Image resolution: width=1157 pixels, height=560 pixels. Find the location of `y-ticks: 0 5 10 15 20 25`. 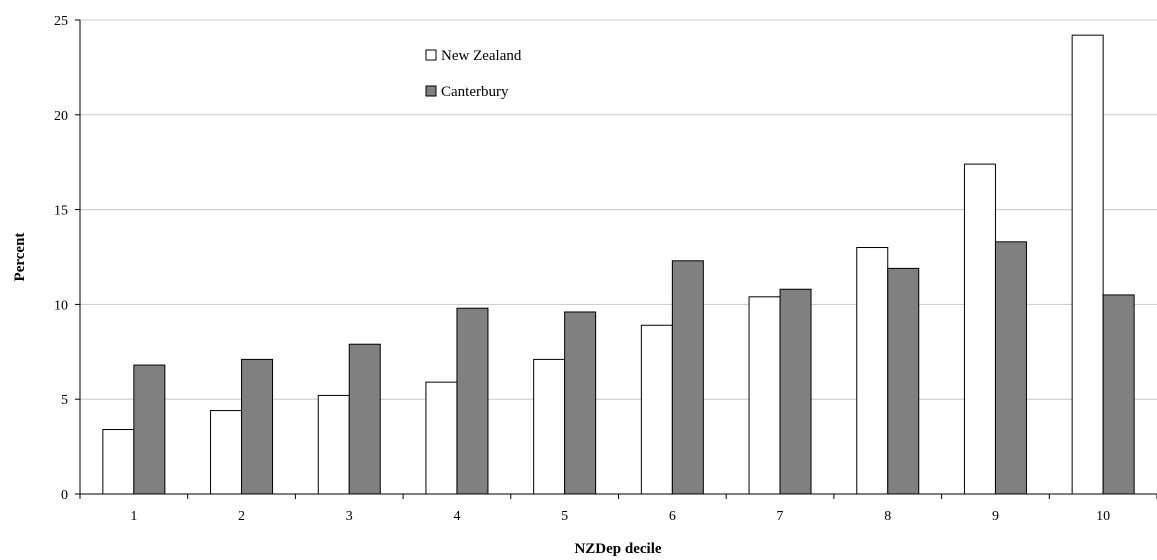

y-ticks: 0 5 10 15 20 25 is located at coordinates (67, 258).